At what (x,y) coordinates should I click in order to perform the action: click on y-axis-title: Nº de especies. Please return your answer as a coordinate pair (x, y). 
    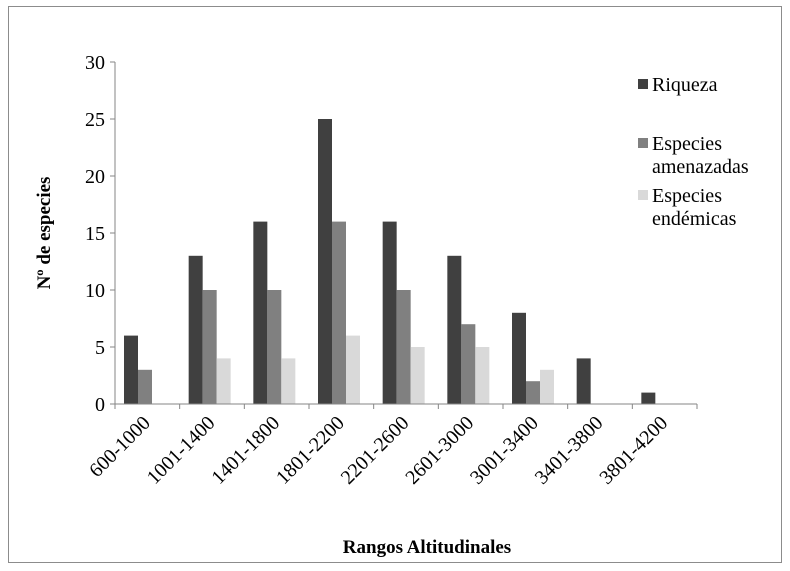
    Looking at the image, I should click on (44, 233).